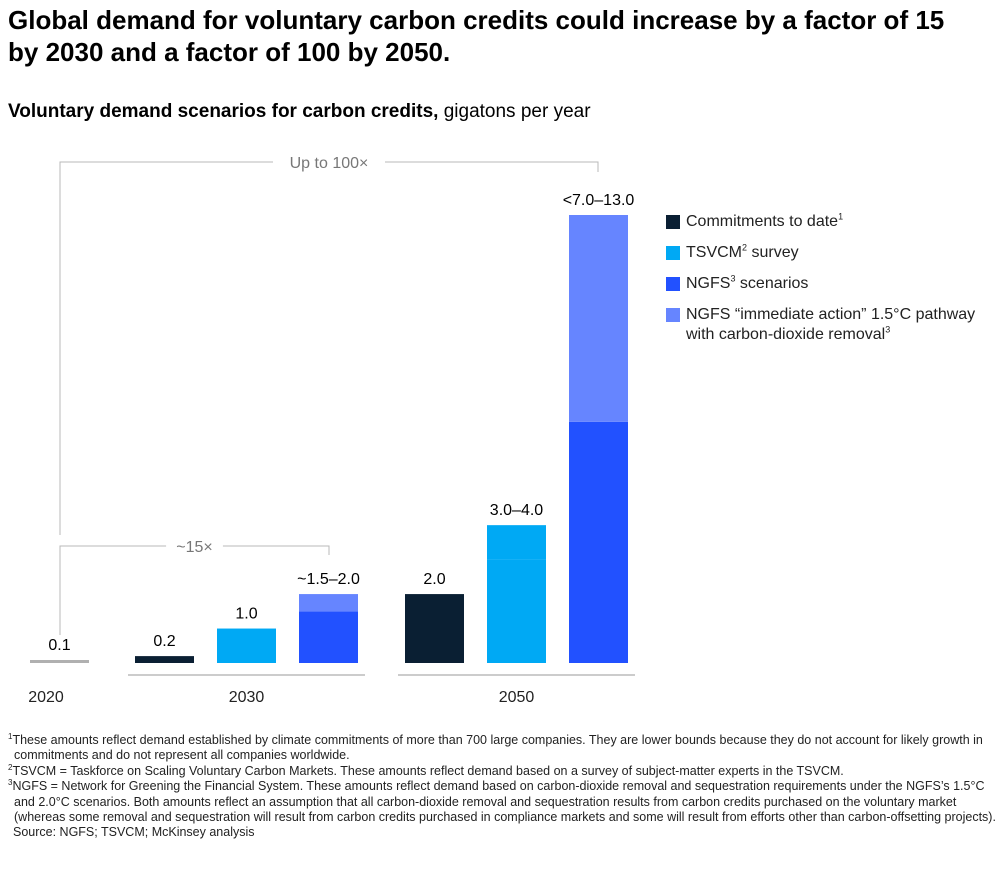 Image resolution: width=999 pixels, height=869 pixels. What do you see at coordinates (246, 645) in the screenshot?
I see `bar-2030-tsvcm` at bounding box center [246, 645].